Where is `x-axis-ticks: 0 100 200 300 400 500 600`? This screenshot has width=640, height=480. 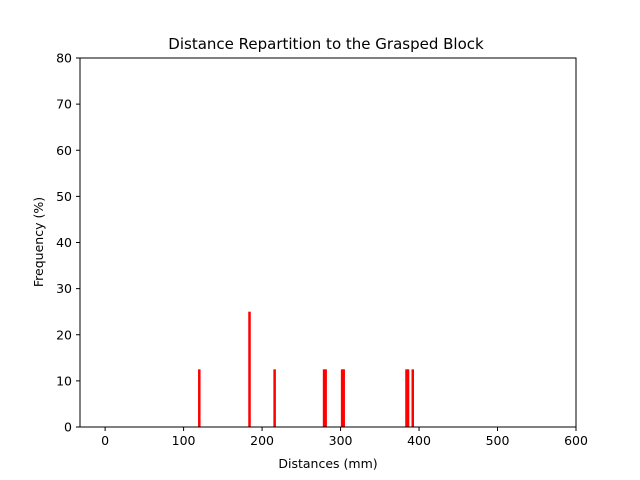
x-axis-ticks: 0 100 200 300 400 500 600 is located at coordinates (344, 437).